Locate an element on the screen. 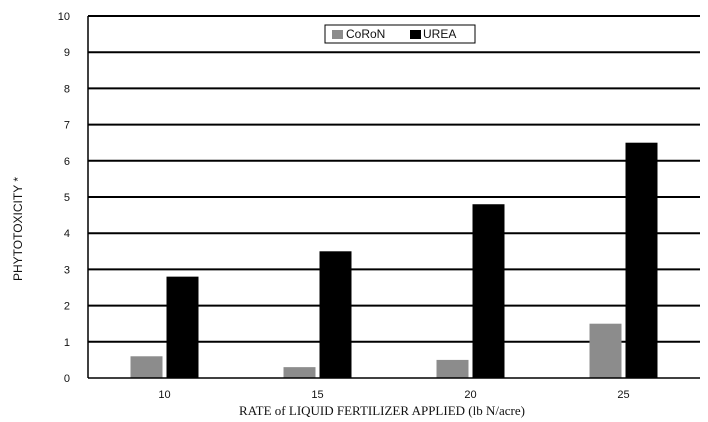 This screenshot has height=422, width=708. legend: CoRoN UREA is located at coordinates (400, 34).